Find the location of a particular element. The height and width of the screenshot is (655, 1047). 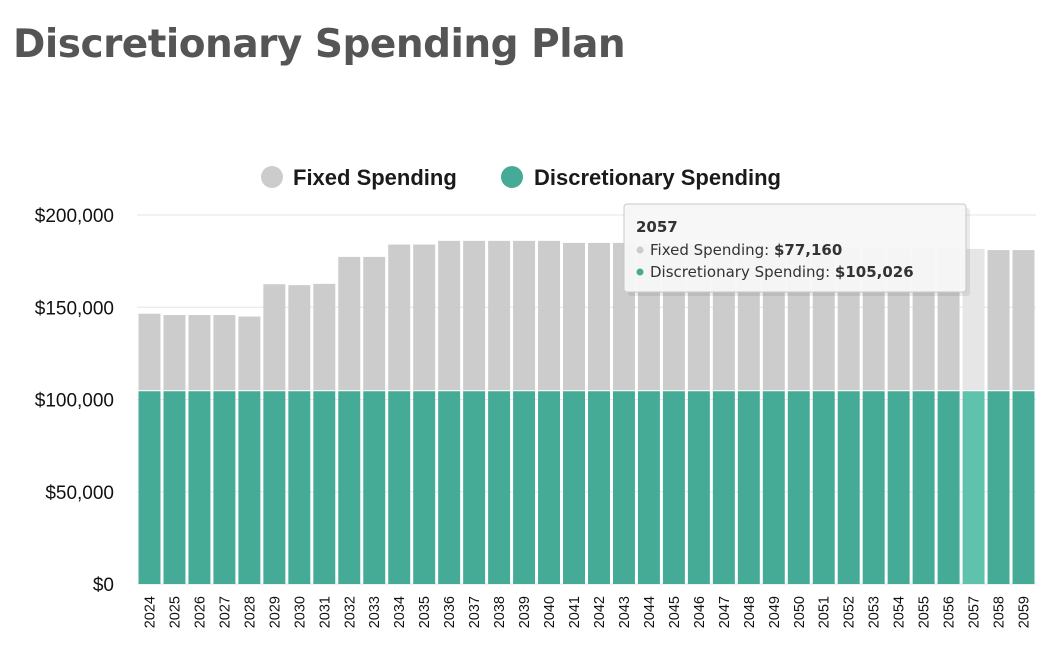

legend-marker-icon is located at coordinates (512, 177).